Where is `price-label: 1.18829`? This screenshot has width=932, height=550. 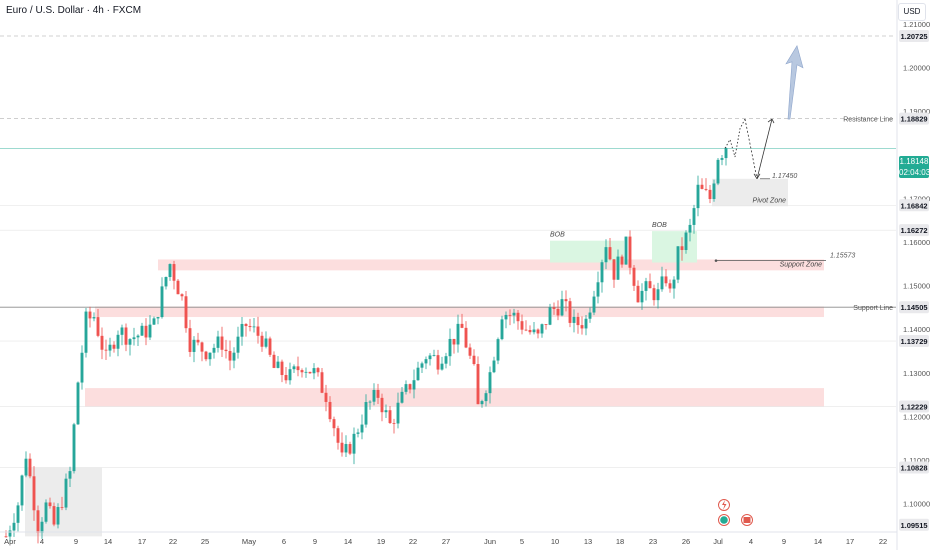 price-label: 1.18829 is located at coordinates (913, 119).